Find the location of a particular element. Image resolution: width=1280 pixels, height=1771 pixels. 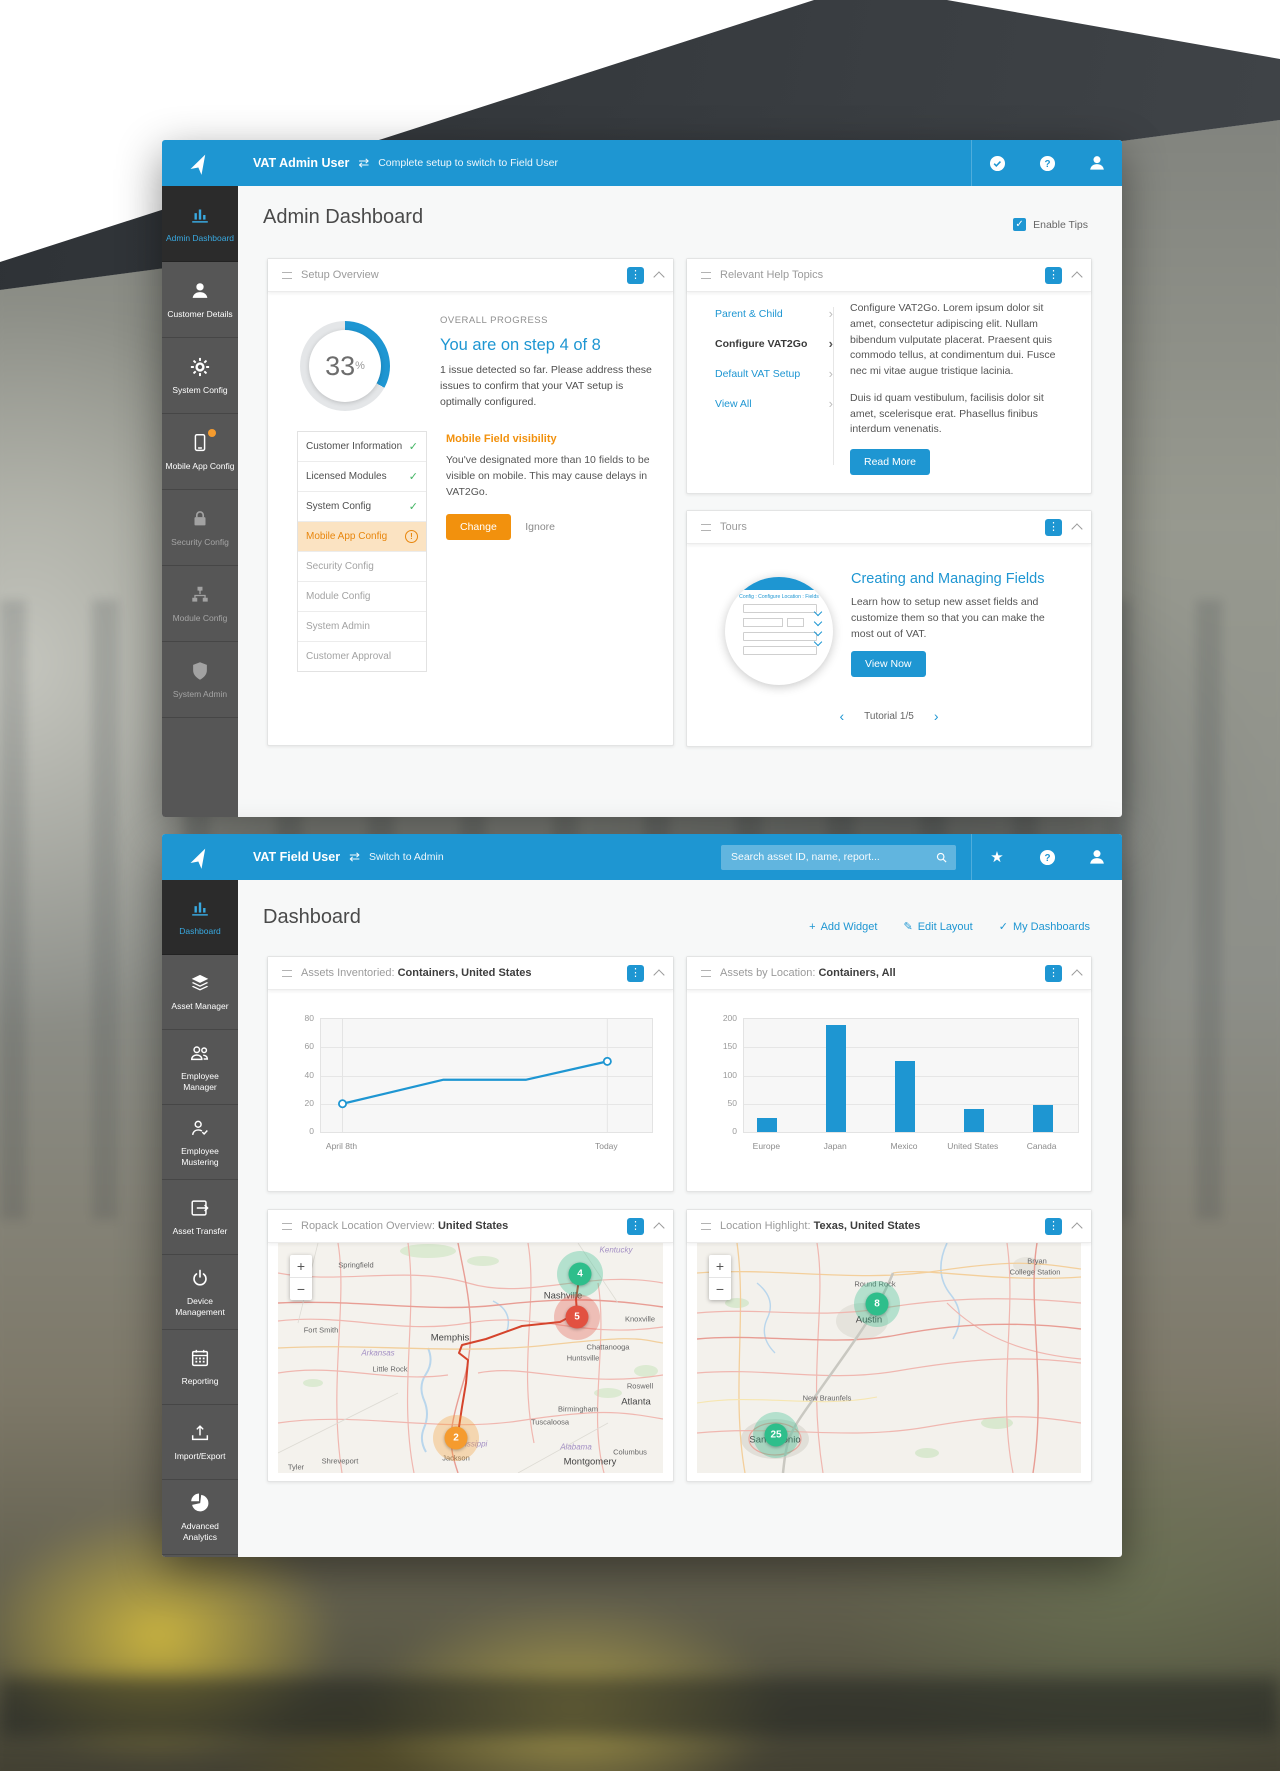

bar-united-states is located at coordinates (973, 1120).